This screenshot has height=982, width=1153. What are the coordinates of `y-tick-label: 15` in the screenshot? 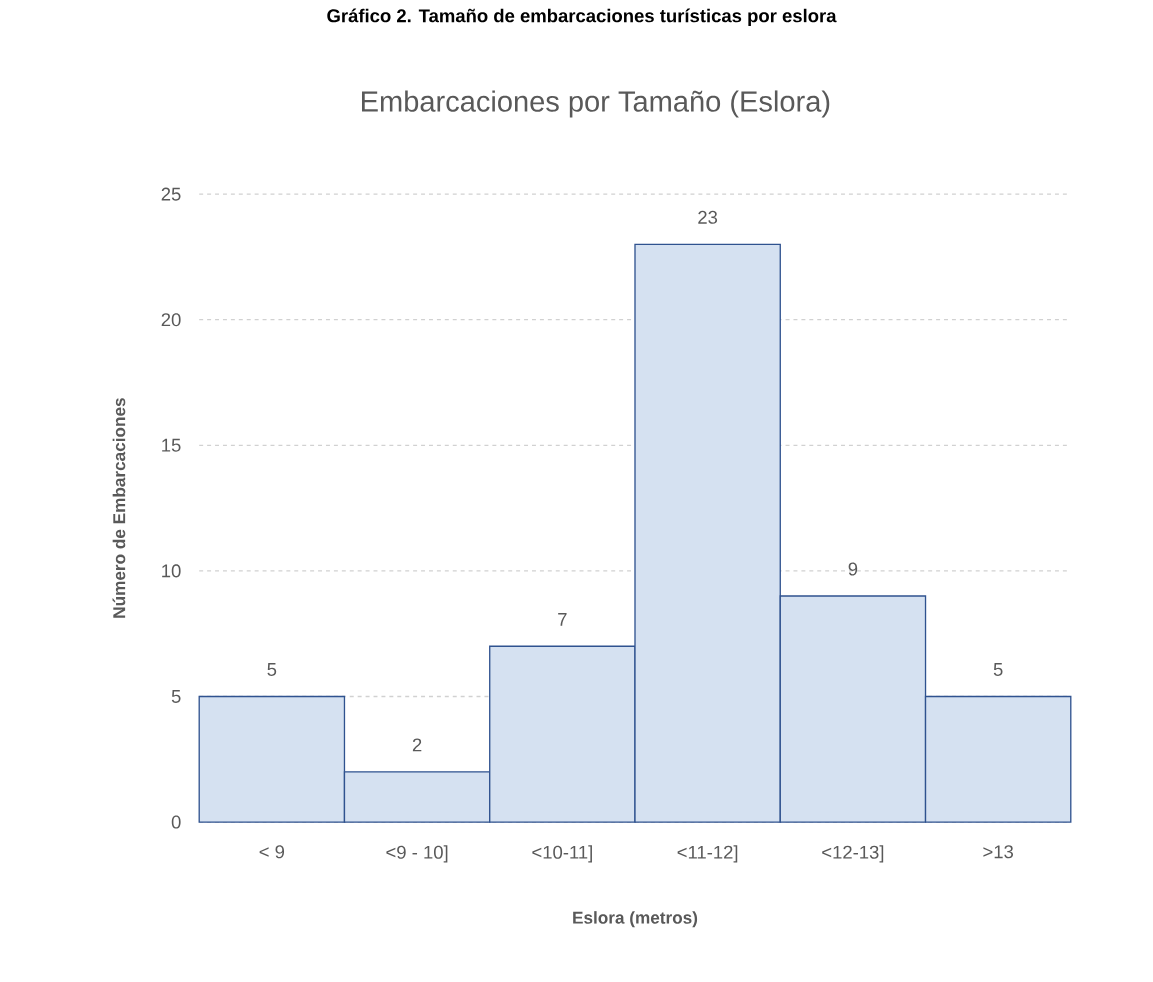 It's located at (171, 445).